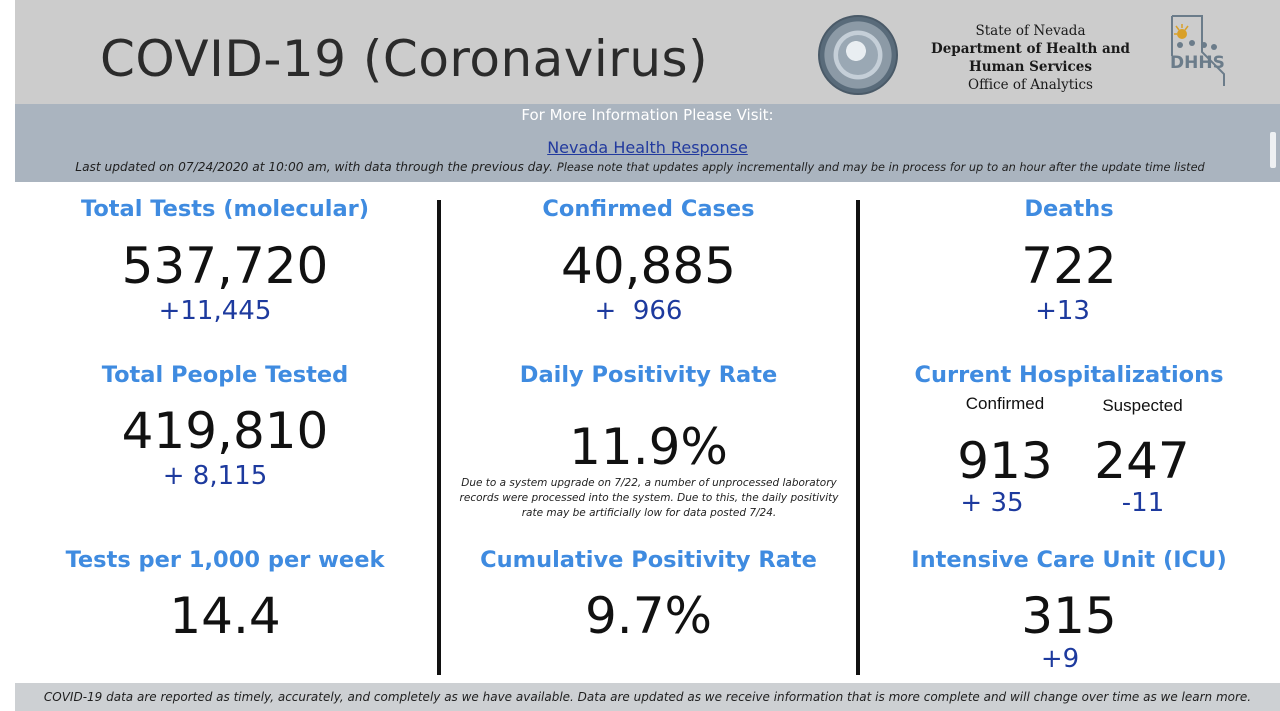 This screenshot has width=1280, height=711. What do you see at coordinates (1030, 31) in the screenshot?
I see `org-state-line: State of Nevada` at bounding box center [1030, 31].